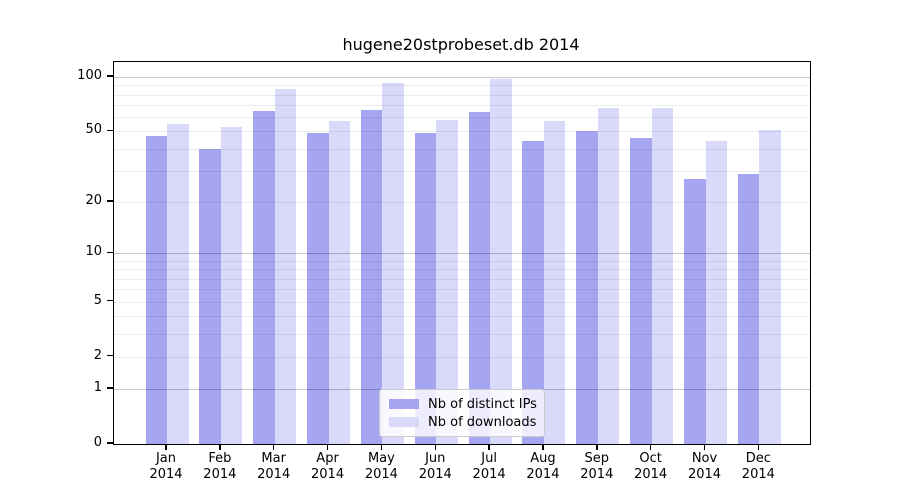  Describe the element at coordinates (662, 276) in the screenshot. I see `bar-downloads-oct` at that location.